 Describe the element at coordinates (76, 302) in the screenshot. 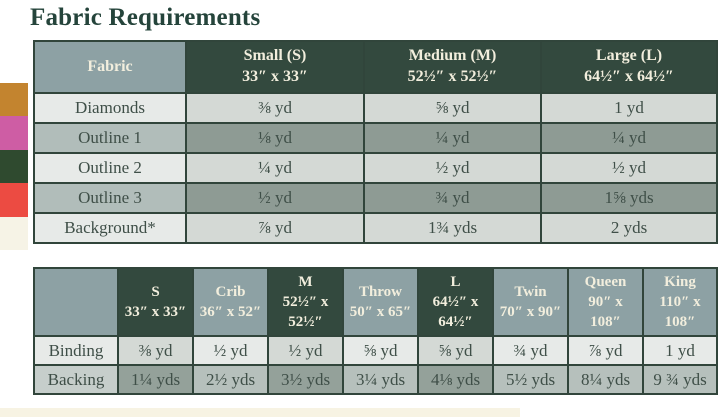

I see `corner-cell` at that location.